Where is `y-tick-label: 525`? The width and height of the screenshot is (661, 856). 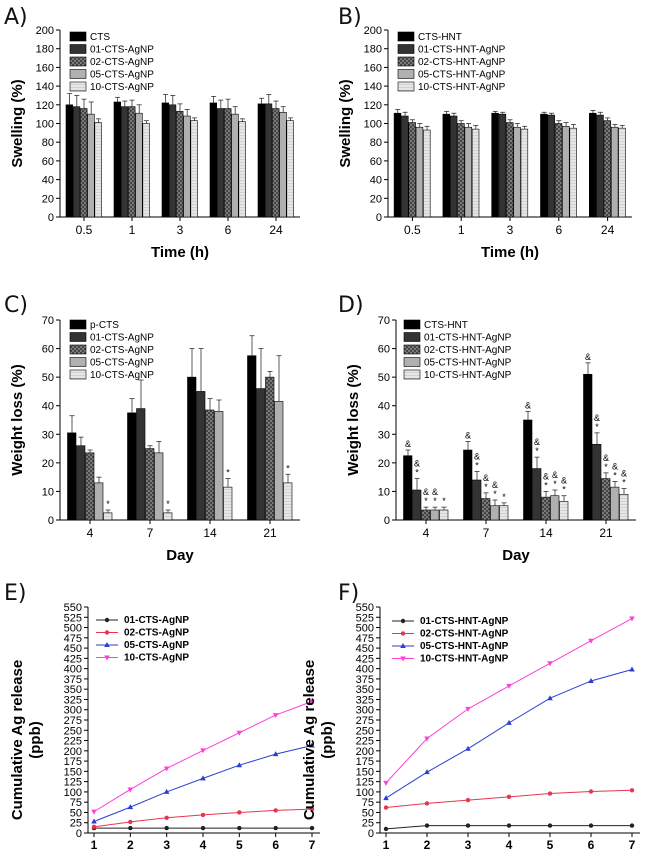 y-tick-label: 525 is located at coordinates (365, 618).